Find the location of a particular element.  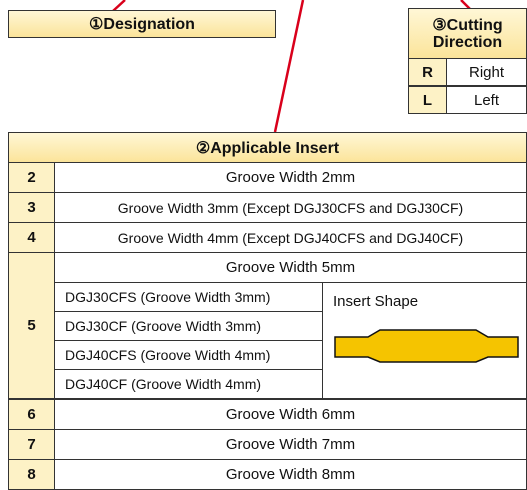

model-cell: DGJ30CF (Groove Width 3mm) is located at coordinates (188, 326).